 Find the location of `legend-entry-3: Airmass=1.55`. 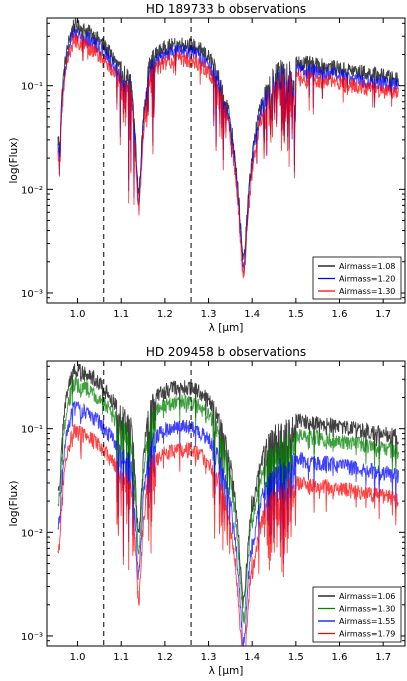

legend-entry-3: Airmass=1.55 is located at coordinates (367, 621).